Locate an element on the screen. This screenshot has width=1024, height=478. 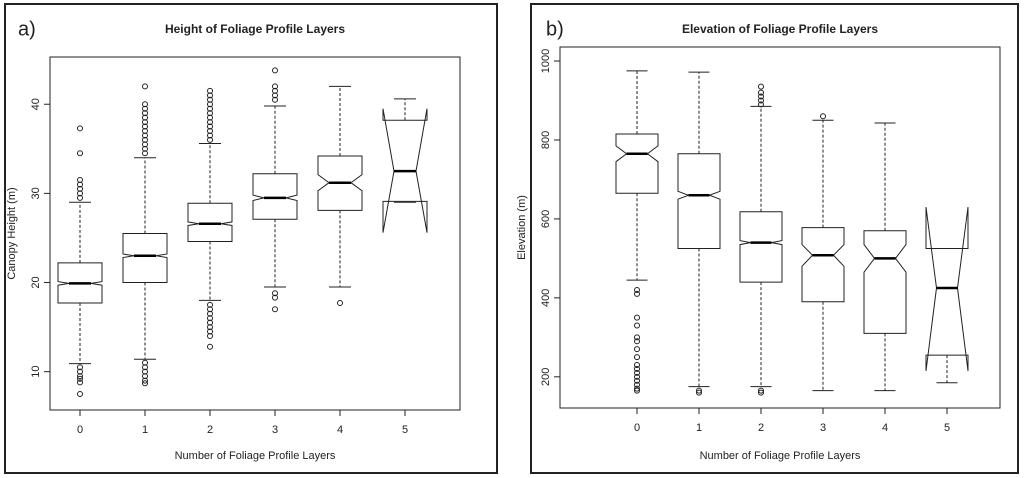
y-axis-label: Canopy Height (m) is located at coordinates (12, 233).